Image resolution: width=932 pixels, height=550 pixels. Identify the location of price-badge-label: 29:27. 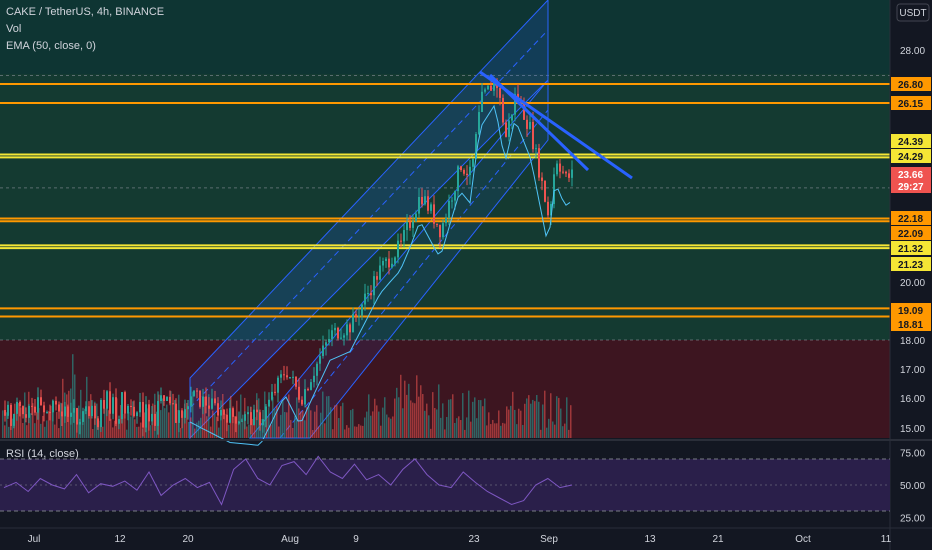
(911, 187).